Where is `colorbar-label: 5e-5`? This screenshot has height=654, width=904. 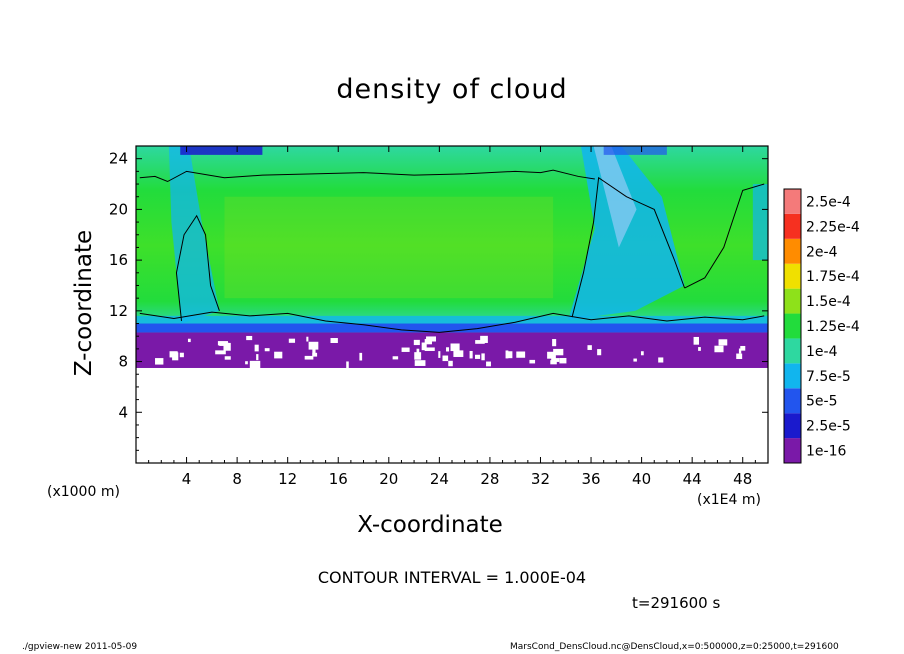
colorbar-label: 5e-5 is located at coordinates (821, 402).